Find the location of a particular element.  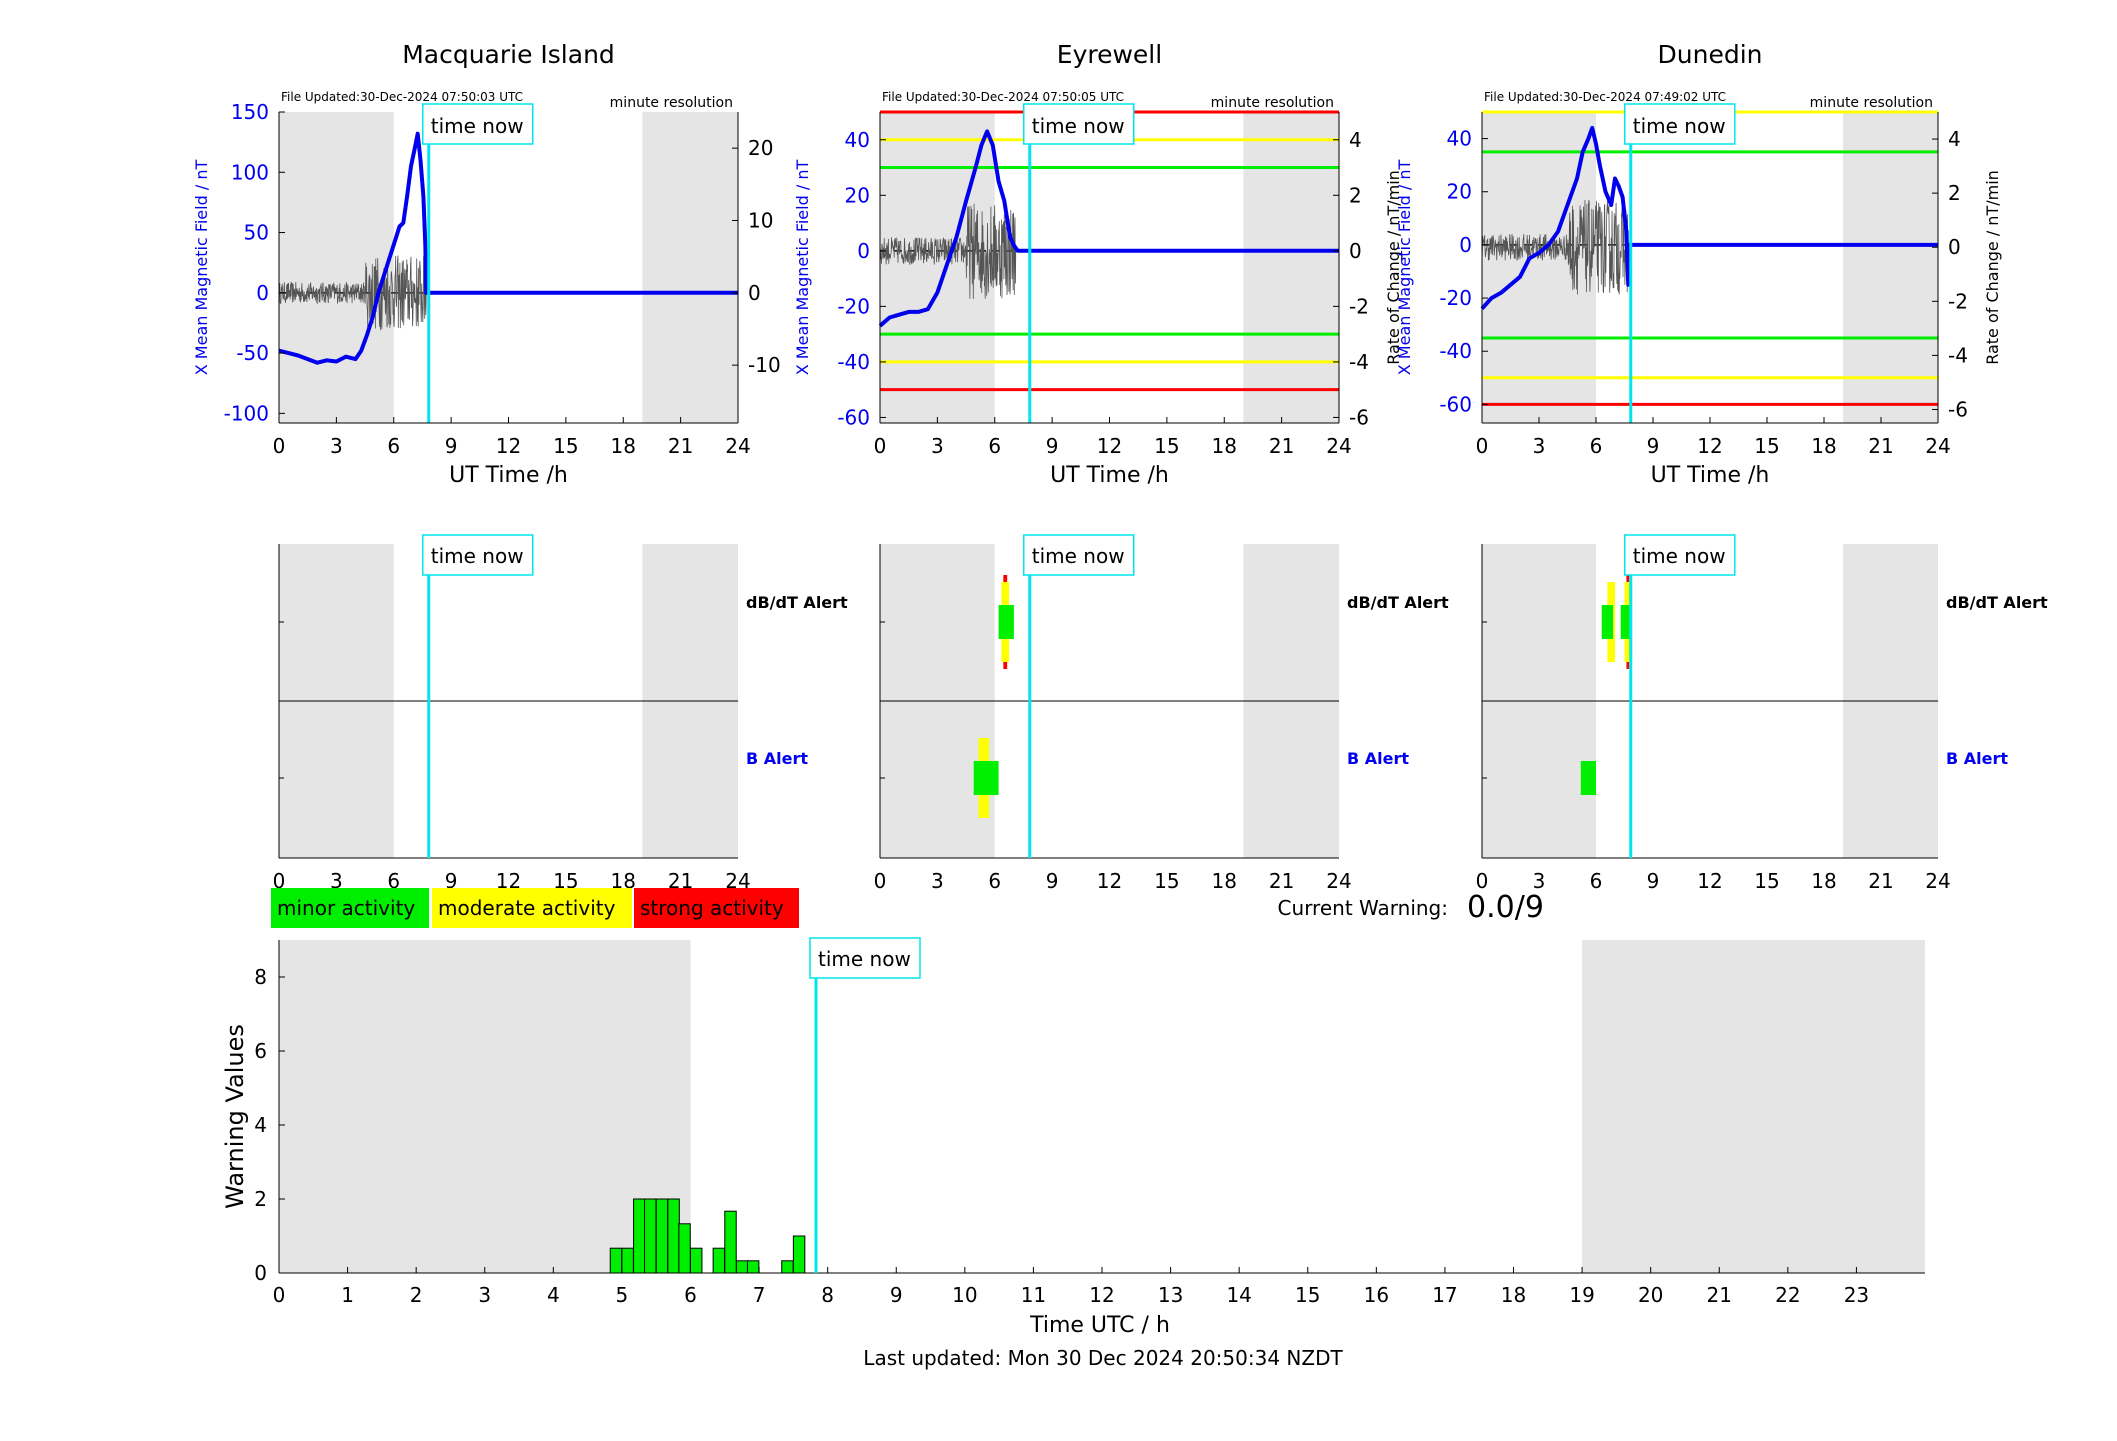

warning-x-tick-label: 0 is located at coordinates (279, 1295).